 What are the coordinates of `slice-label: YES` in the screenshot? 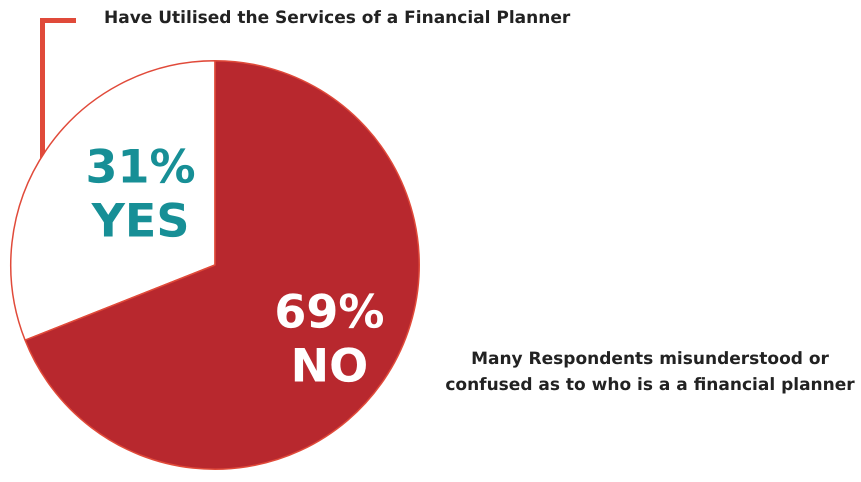 It's located at (140, 221).